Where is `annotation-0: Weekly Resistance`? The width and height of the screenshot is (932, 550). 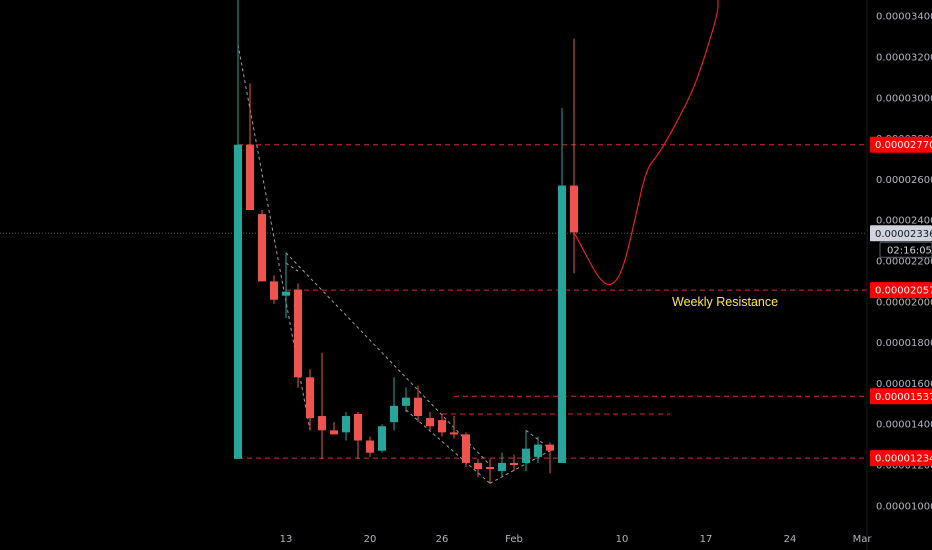
annotation-0: Weekly Resistance is located at coordinates (725, 302).